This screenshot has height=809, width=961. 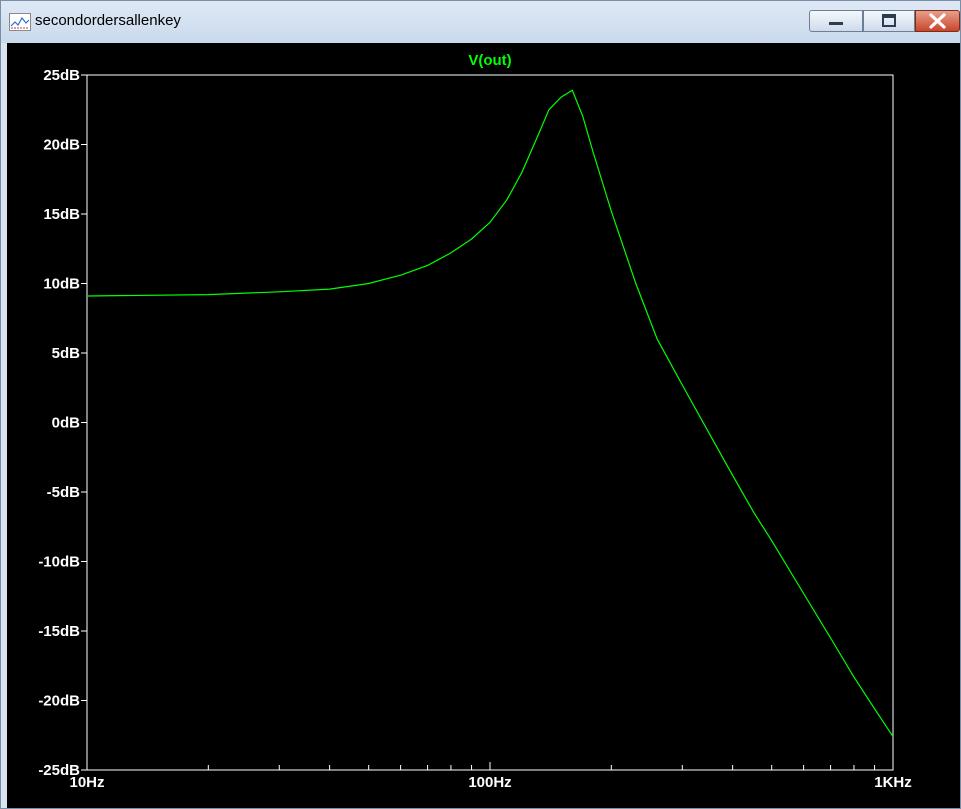 What do you see at coordinates (480, 22) in the screenshot?
I see `title-bar: secondordersallenkey` at bounding box center [480, 22].